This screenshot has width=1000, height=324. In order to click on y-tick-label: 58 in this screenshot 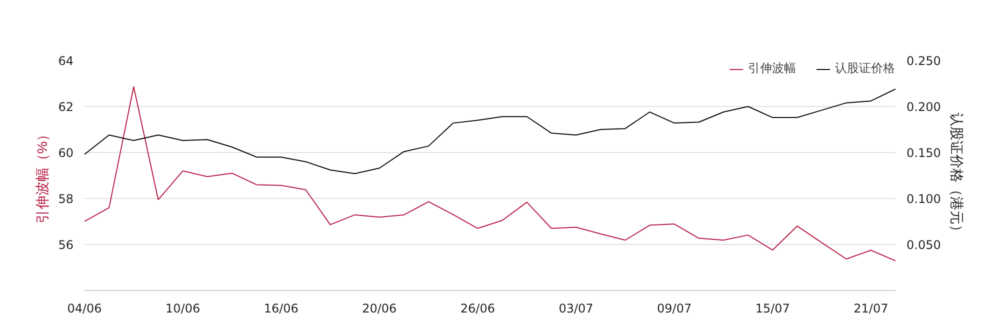, I will do `click(66, 199)`.